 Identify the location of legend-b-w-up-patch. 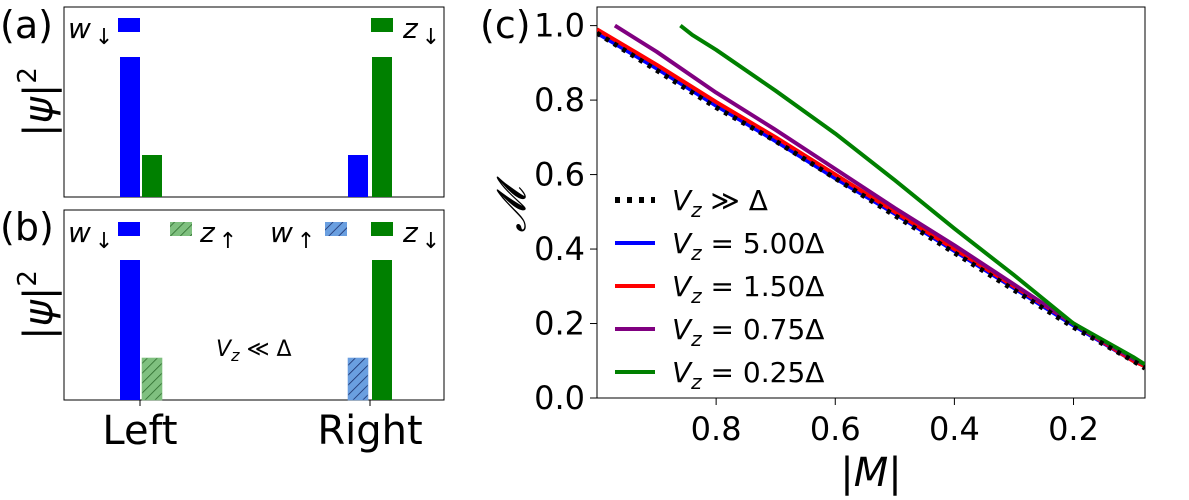
(336, 229).